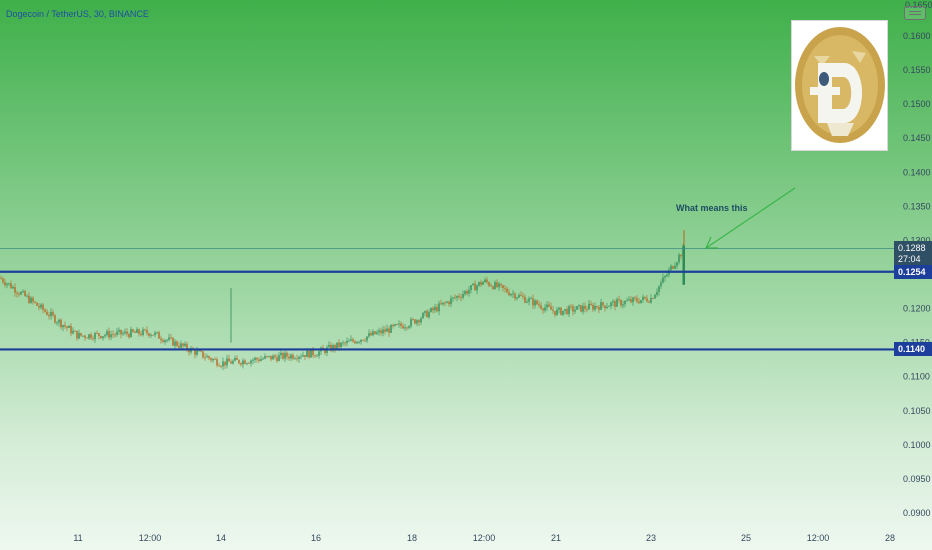 Image resolution: width=932 pixels, height=550 pixels. What do you see at coordinates (839, 85) in the screenshot?
I see `dogecoin-logo-image` at bounding box center [839, 85].